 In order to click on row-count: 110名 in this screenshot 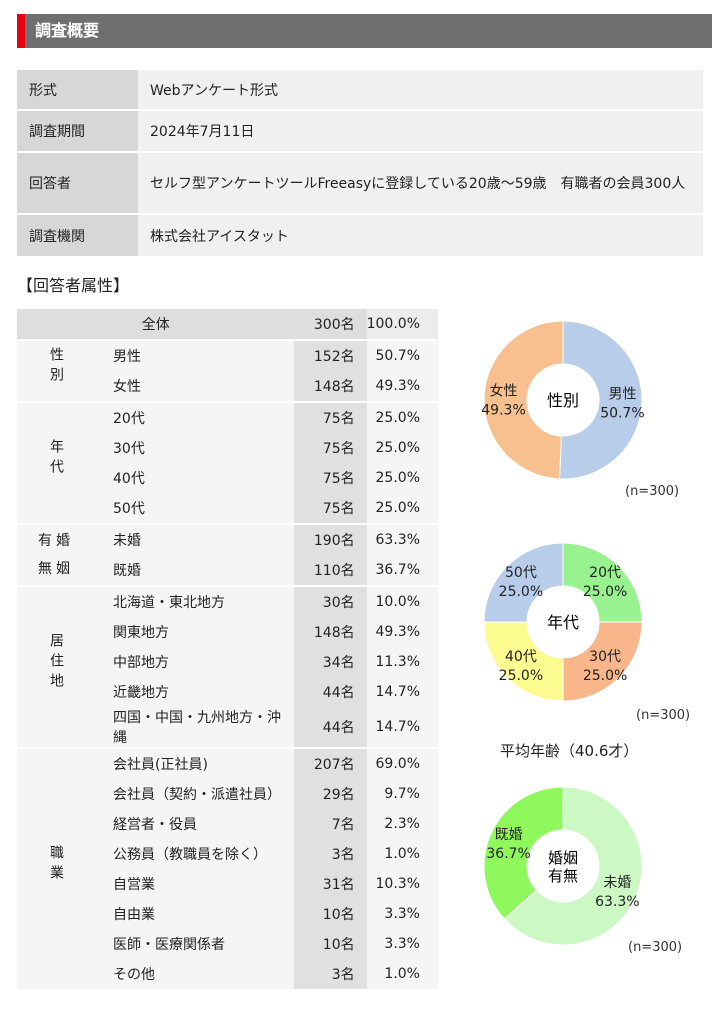, I will do `click(330, 570)`.